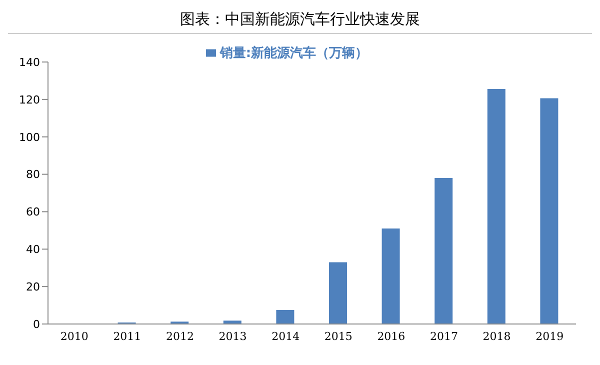 The image size is (600, 365). What do you see at coordinates (33, 175) in the screenshot?
I see `y-tick-label: 80` at bounding box center [33, 175].